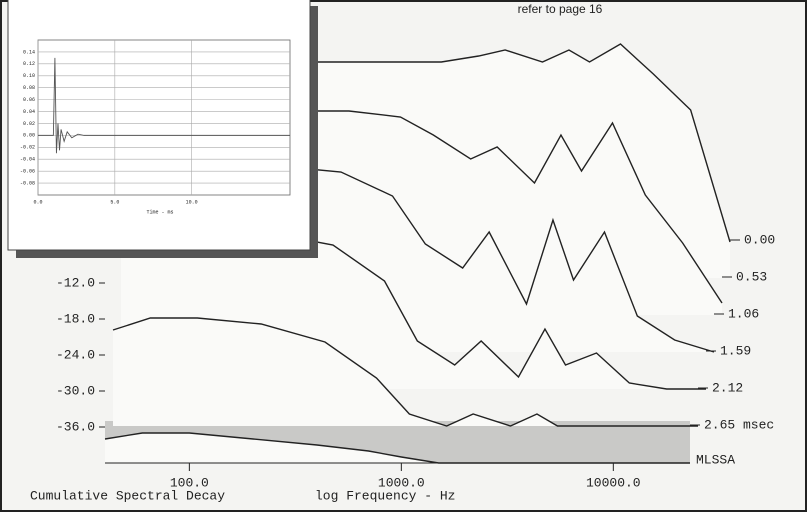 Image resolution: width=807 pixels, height=512 pixels. I want to click on z-tick-label: 2.12, so click(727, 387).